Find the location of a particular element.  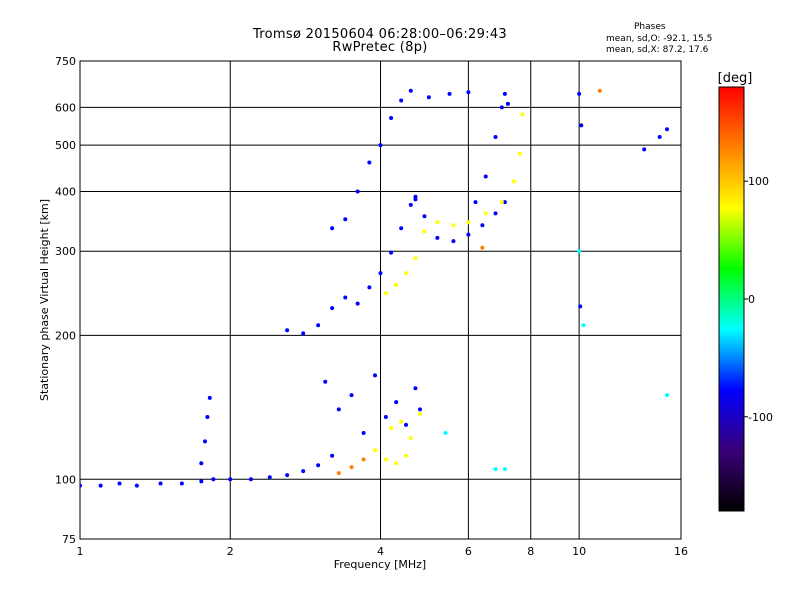

y-tick-label: 75 is located at coordinates (69, 539).